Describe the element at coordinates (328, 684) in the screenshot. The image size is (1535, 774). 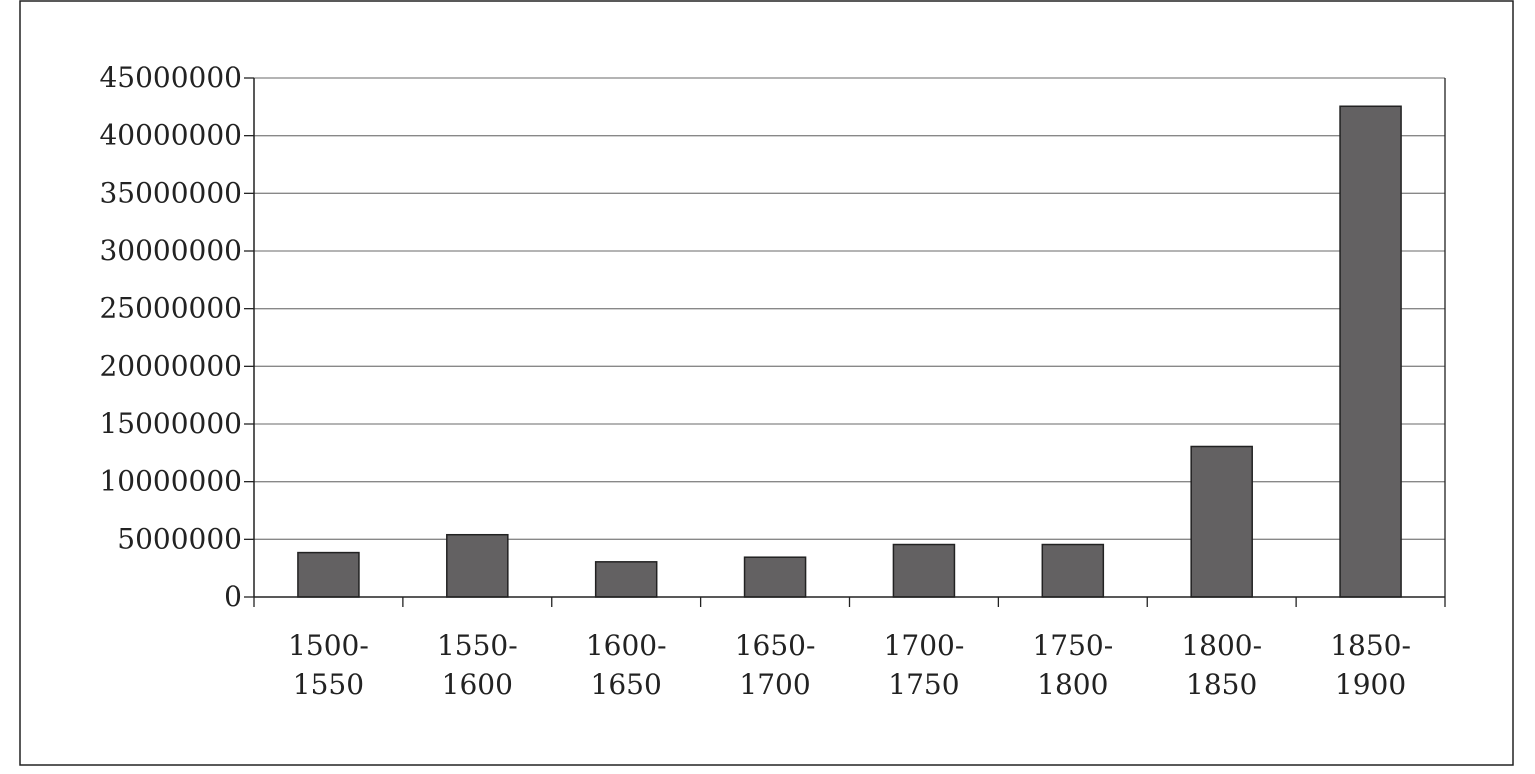
I see `x-tick-label: 1550` at that location.